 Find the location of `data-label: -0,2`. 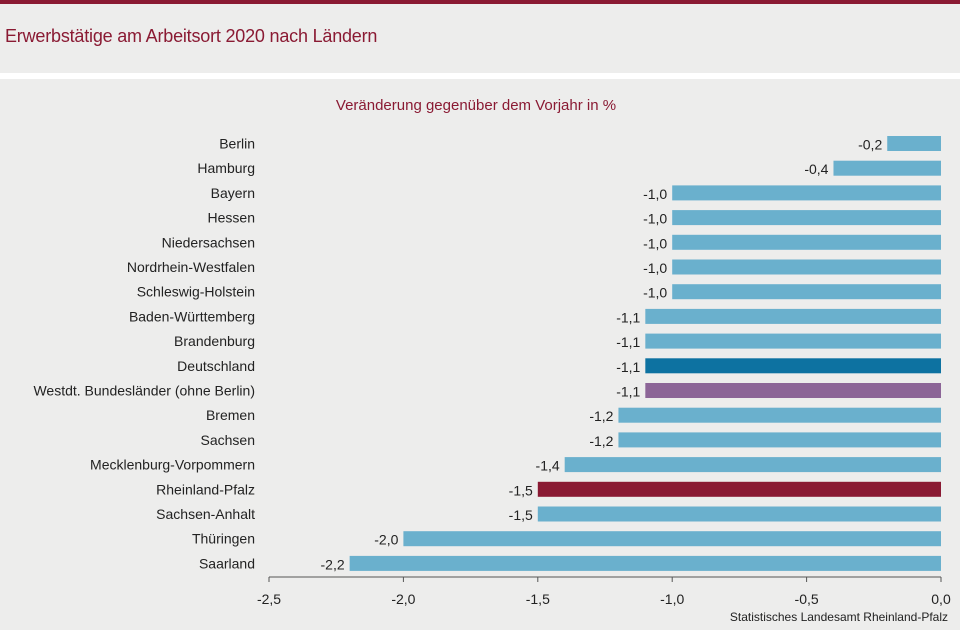

data-label: -0,2 is located at coordinates (870, 145).